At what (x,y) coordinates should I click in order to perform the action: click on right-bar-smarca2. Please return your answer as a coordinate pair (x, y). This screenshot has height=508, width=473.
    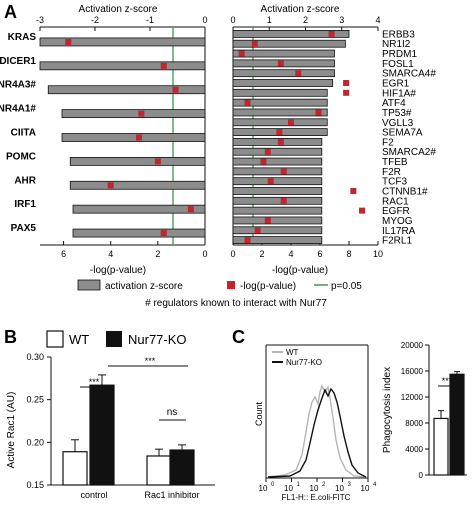
    Looking at the image, I should click on (277, 151).